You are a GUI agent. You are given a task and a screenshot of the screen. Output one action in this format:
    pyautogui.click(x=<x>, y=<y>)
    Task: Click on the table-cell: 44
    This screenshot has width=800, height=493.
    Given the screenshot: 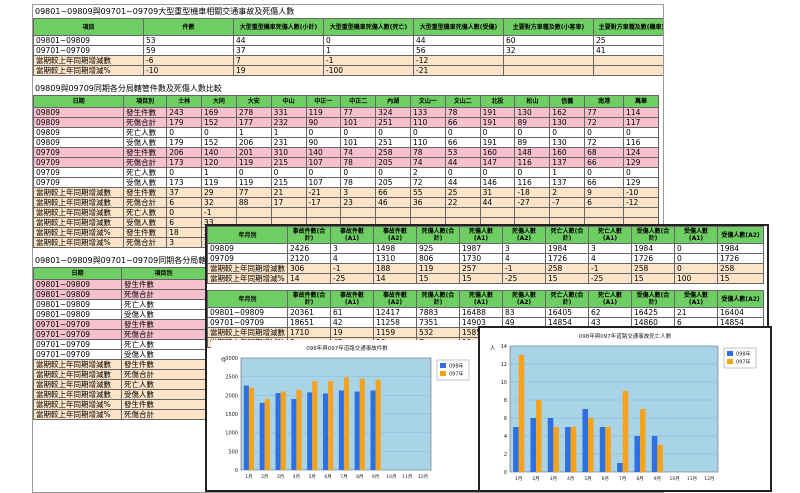 What is the action you would take?
    pyautogui.click(x=462, y=182)
    